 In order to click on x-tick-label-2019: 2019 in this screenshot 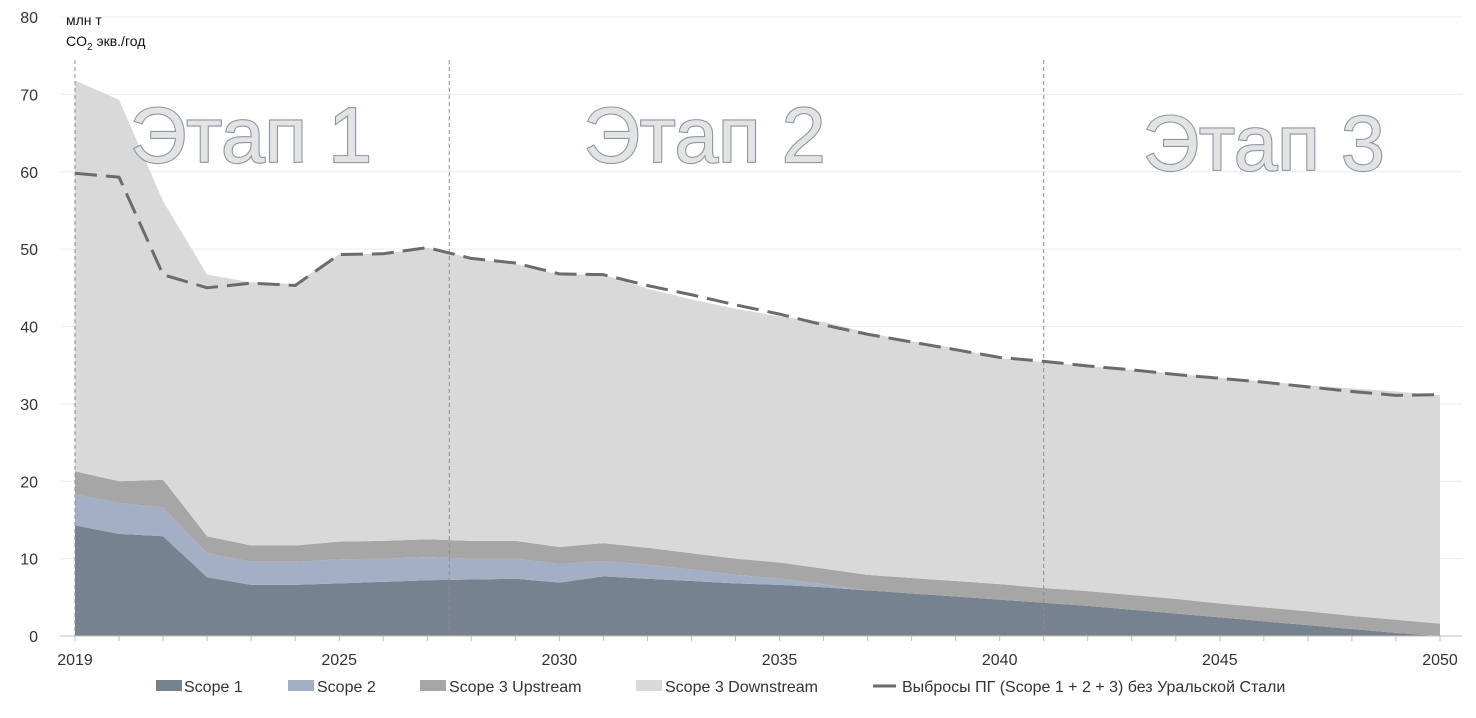, I will do `click(75, 660)`.